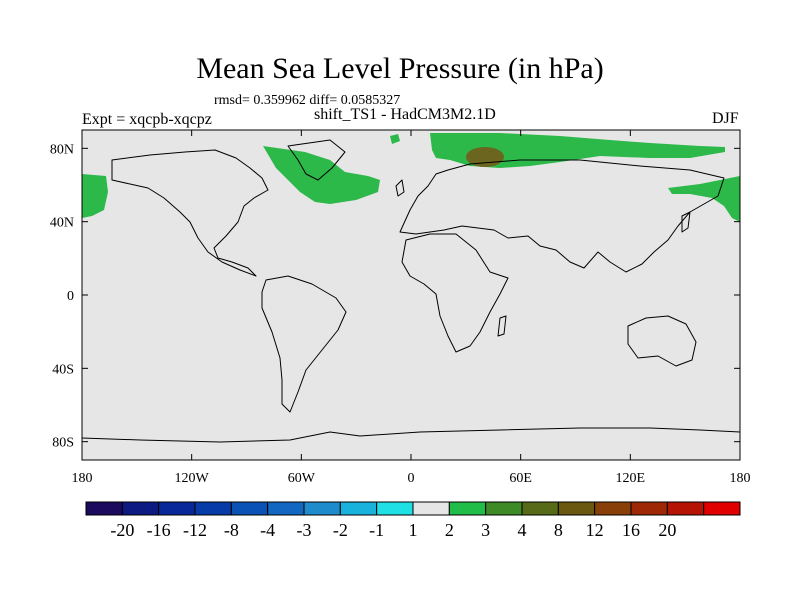 This screenshot has width=800, height=600. What do you see at coordinates (340, 530) in the screenshot?
I see `colorbar-label: -2` at bounding box center [340, 530].